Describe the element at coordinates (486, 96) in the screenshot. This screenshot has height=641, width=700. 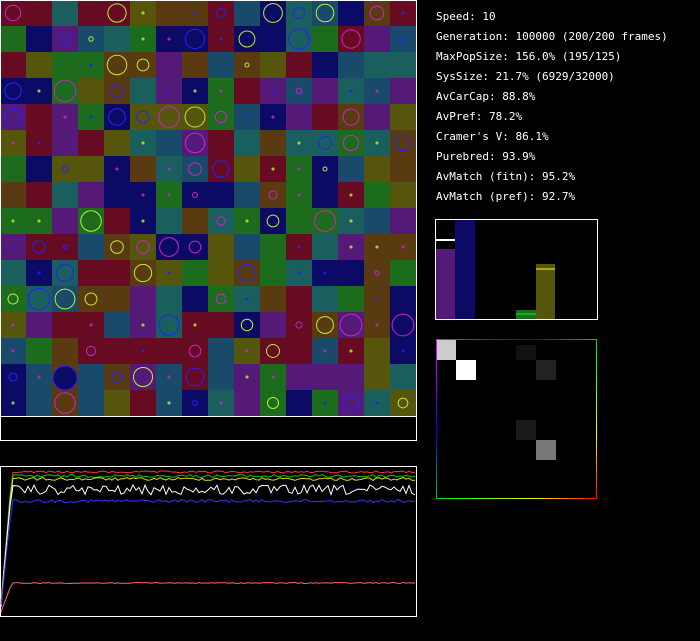
I see `stat-line: AvCarCap: 88.8%` at that location.